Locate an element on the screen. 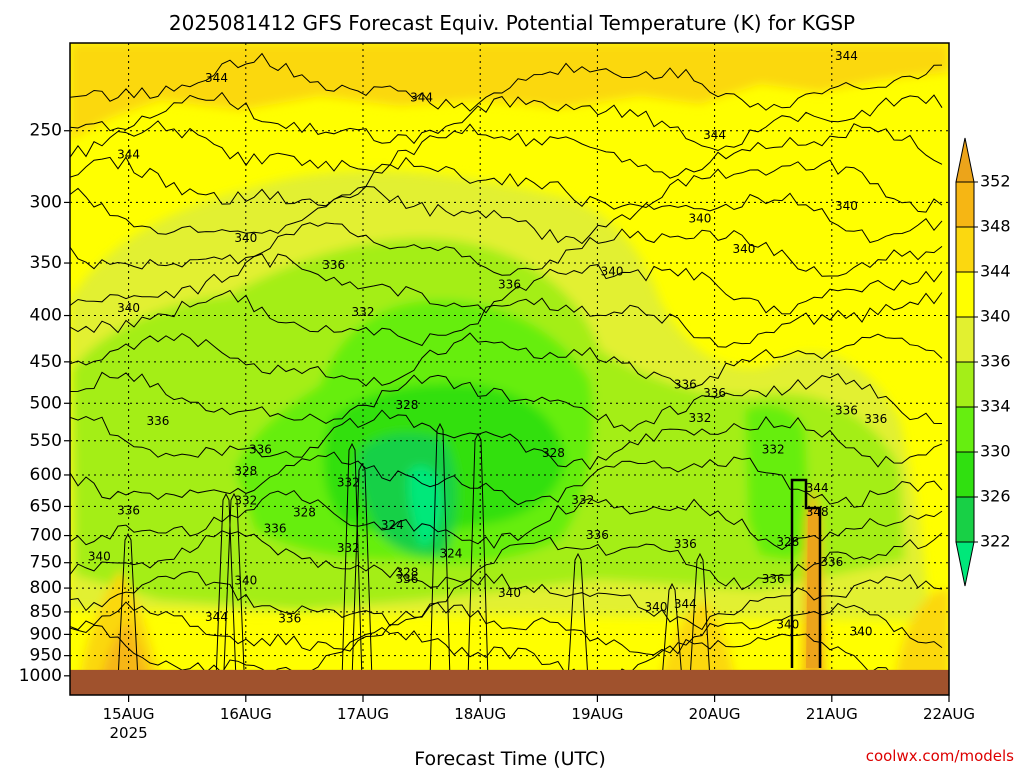  band-upper-orange is located at coordinates (509, 91).